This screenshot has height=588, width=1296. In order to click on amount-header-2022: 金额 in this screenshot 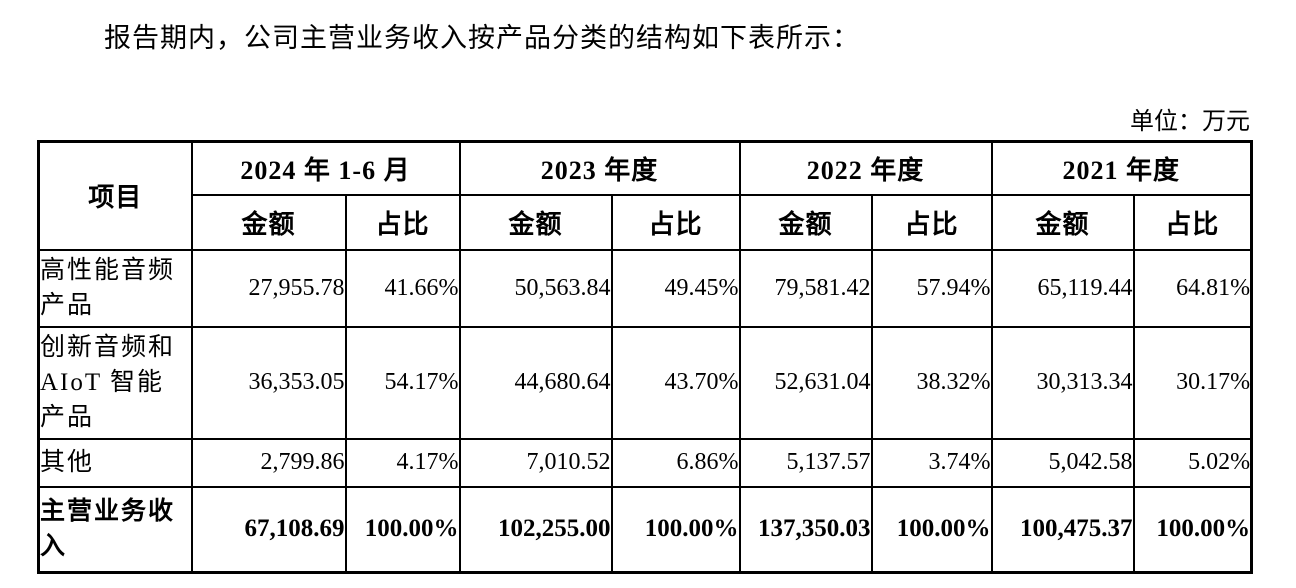, I will do `click(805, 222)`.